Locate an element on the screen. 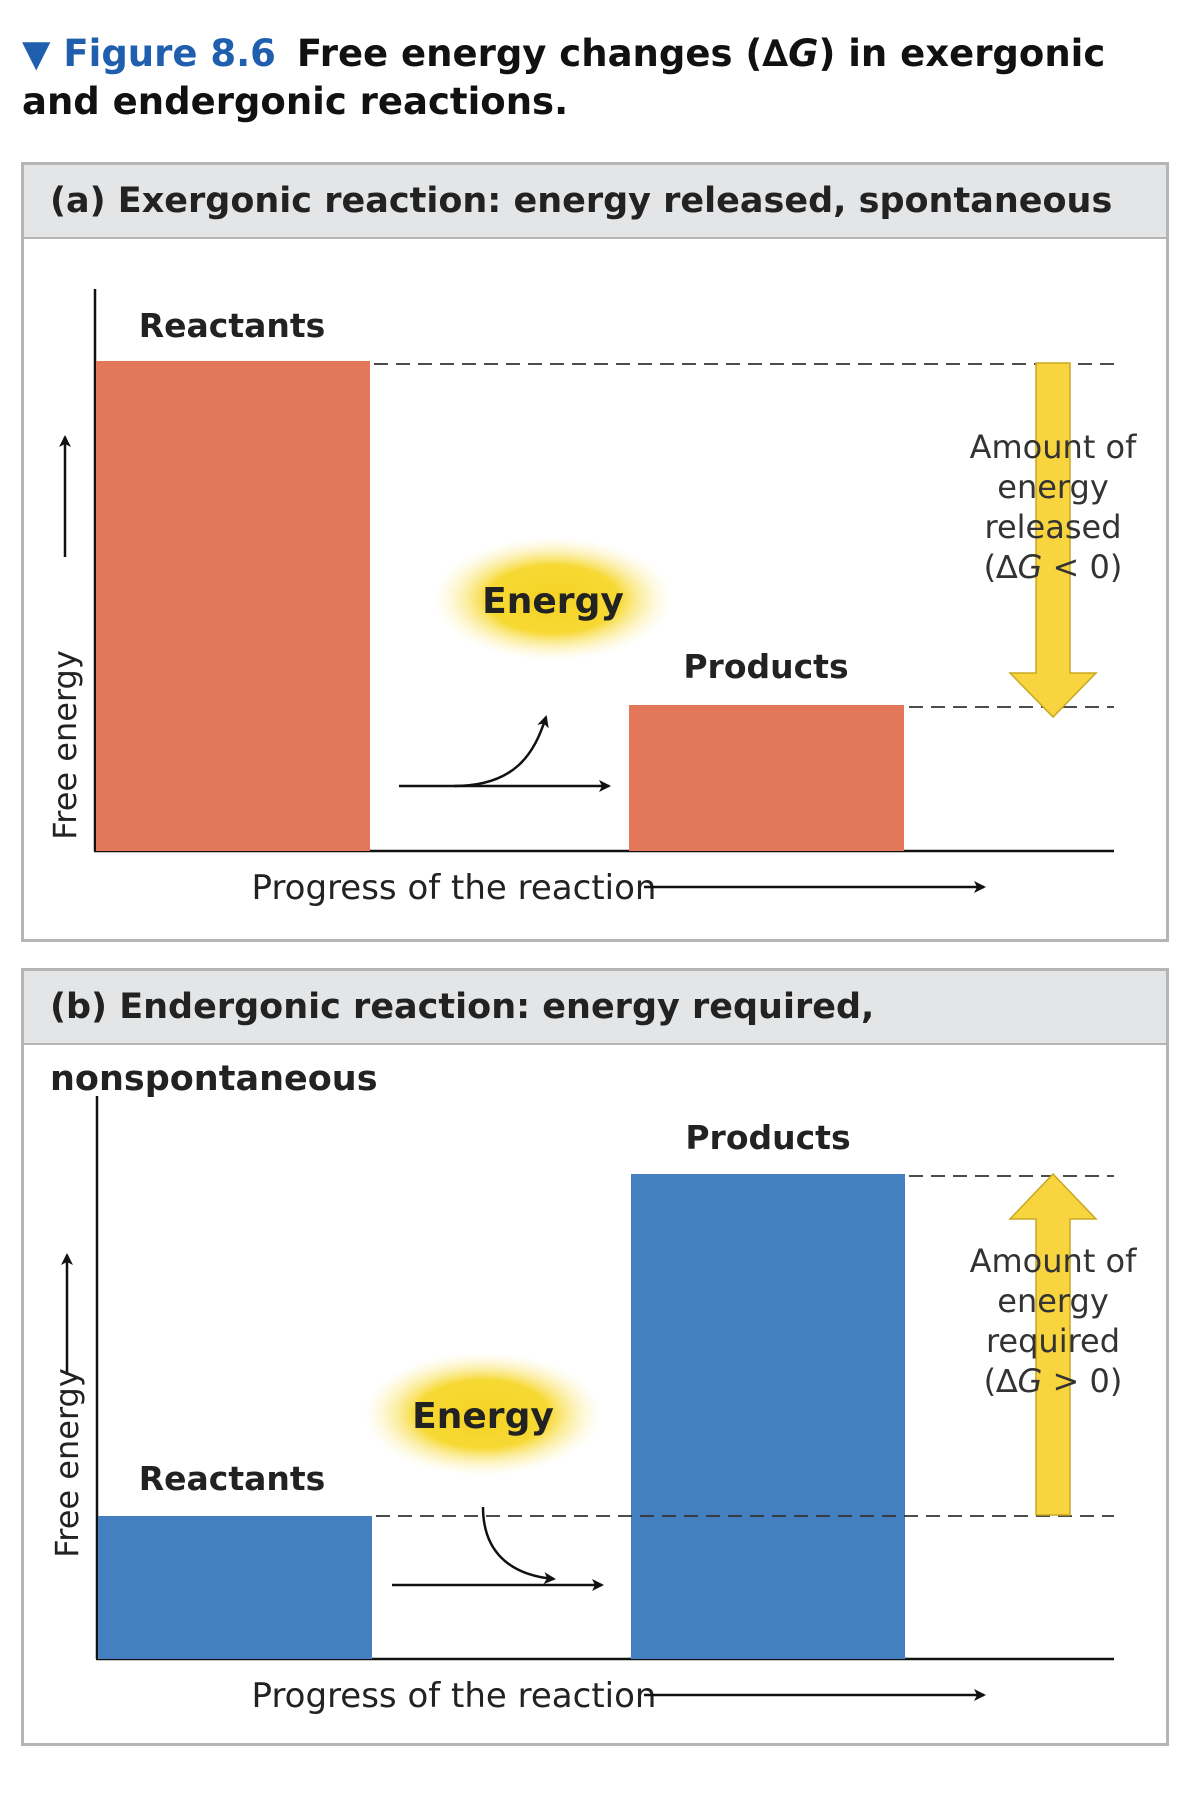 This screenshot has width=1196, height=1806. energy-released-arrow is located at coordinates (1053, 540).